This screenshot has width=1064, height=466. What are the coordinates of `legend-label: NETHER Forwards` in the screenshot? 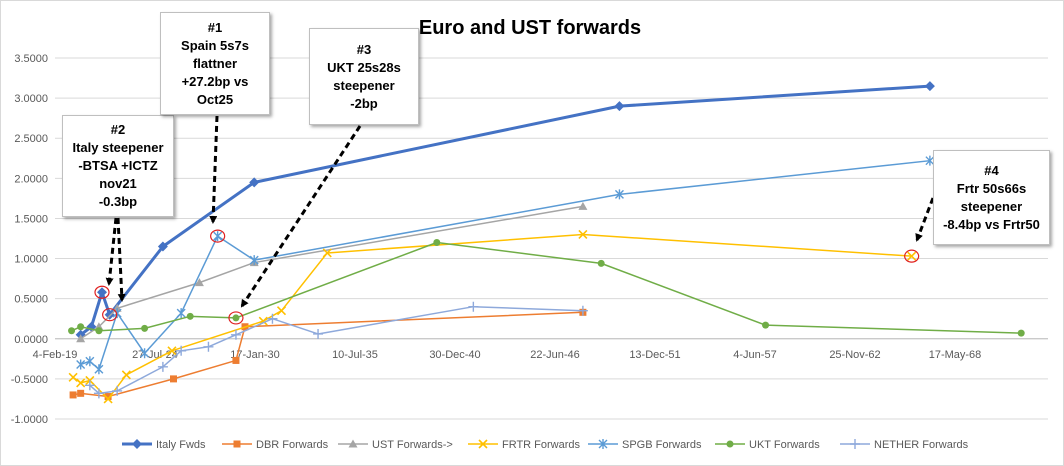 It's located at (921, 445).